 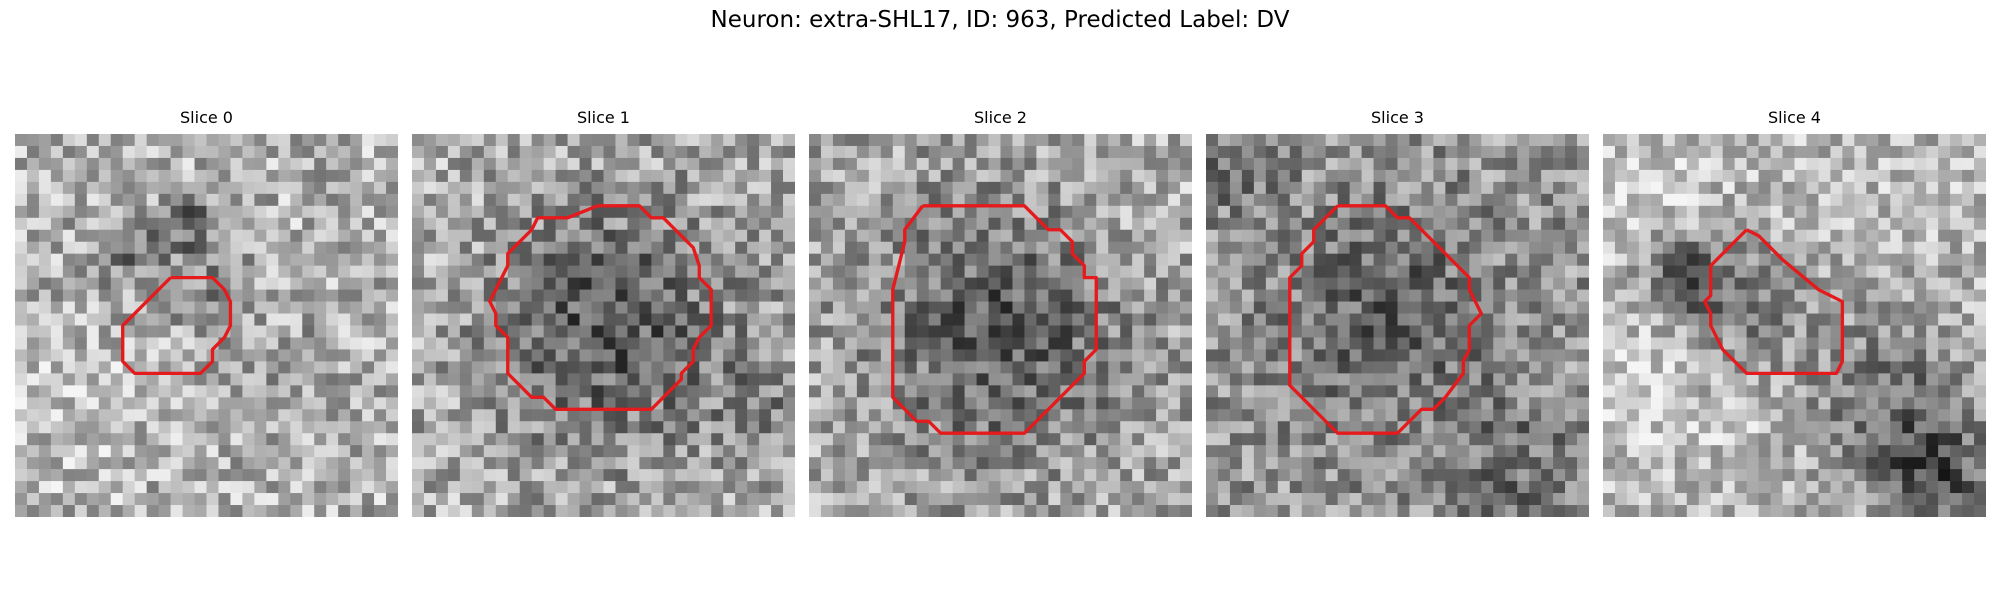 I want to click on slice-panel-3: Slice 3, so click(x=1397, y=312).